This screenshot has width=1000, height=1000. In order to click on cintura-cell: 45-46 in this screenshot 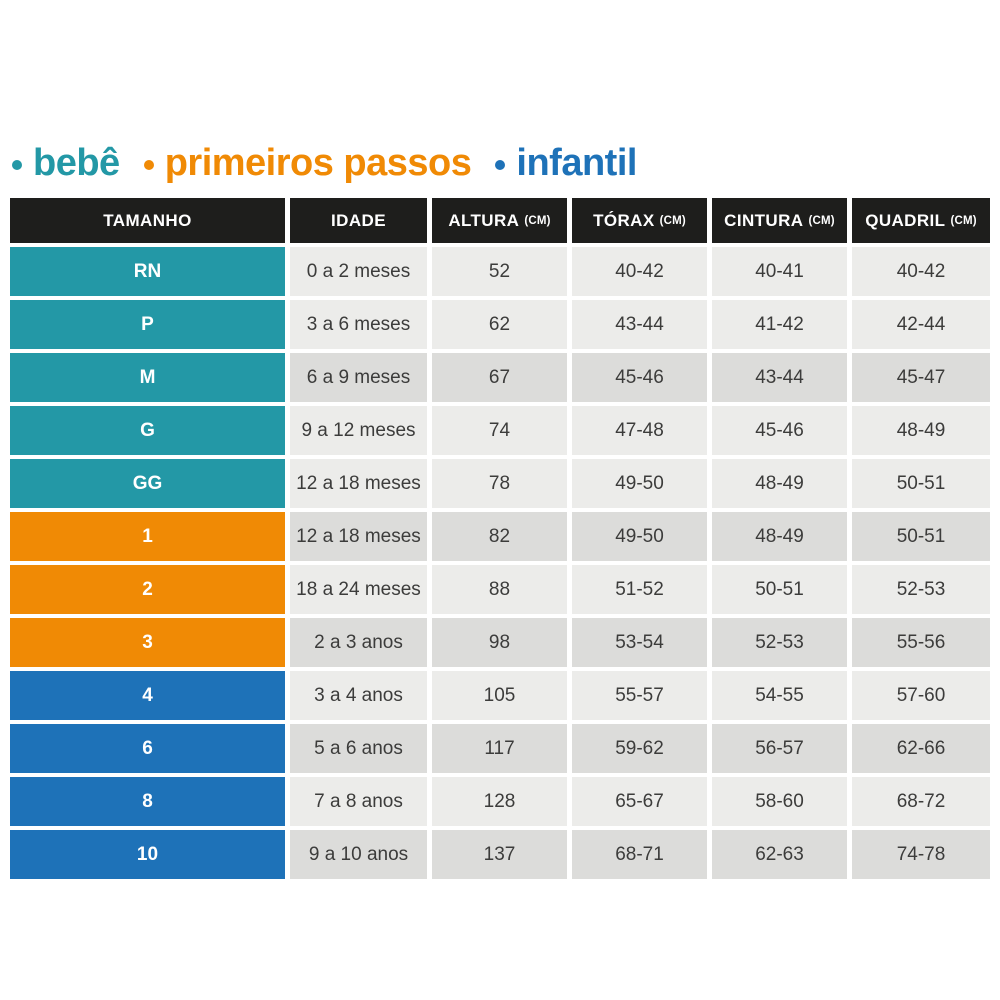, I will do `click(779, 430)`.